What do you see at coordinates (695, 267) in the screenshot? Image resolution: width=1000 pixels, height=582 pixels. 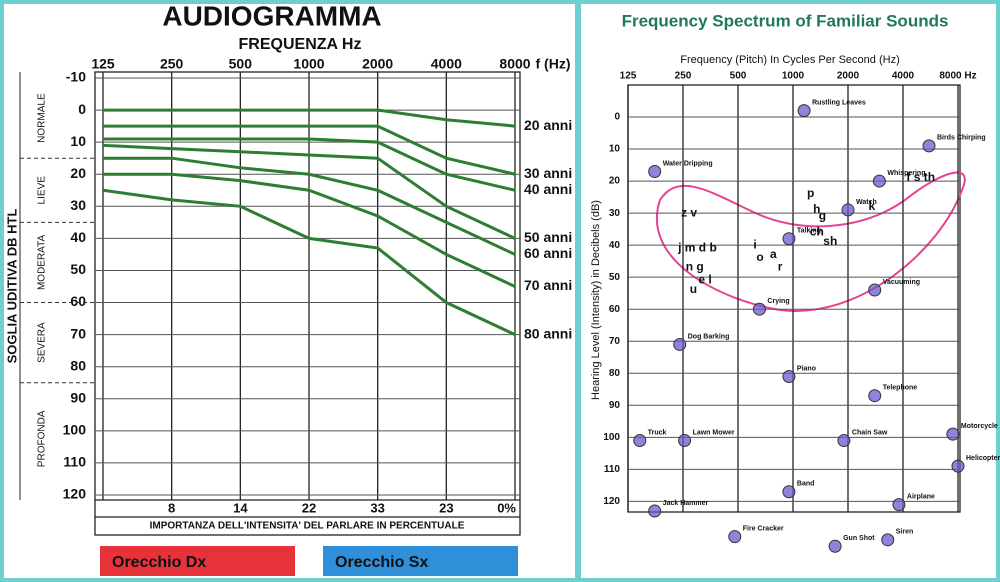 I see `speech-sound: n g` at bounding box center [695, 267].